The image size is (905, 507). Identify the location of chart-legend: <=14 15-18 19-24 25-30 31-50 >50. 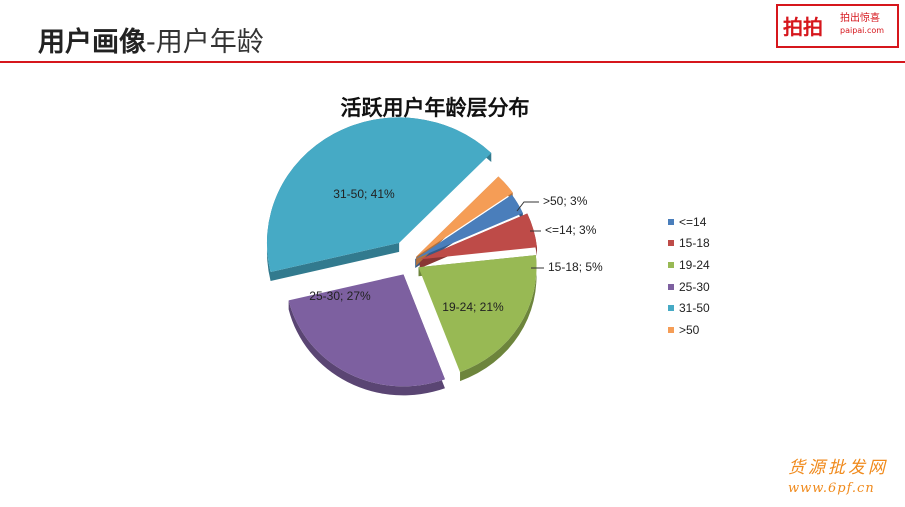
(689, 276).